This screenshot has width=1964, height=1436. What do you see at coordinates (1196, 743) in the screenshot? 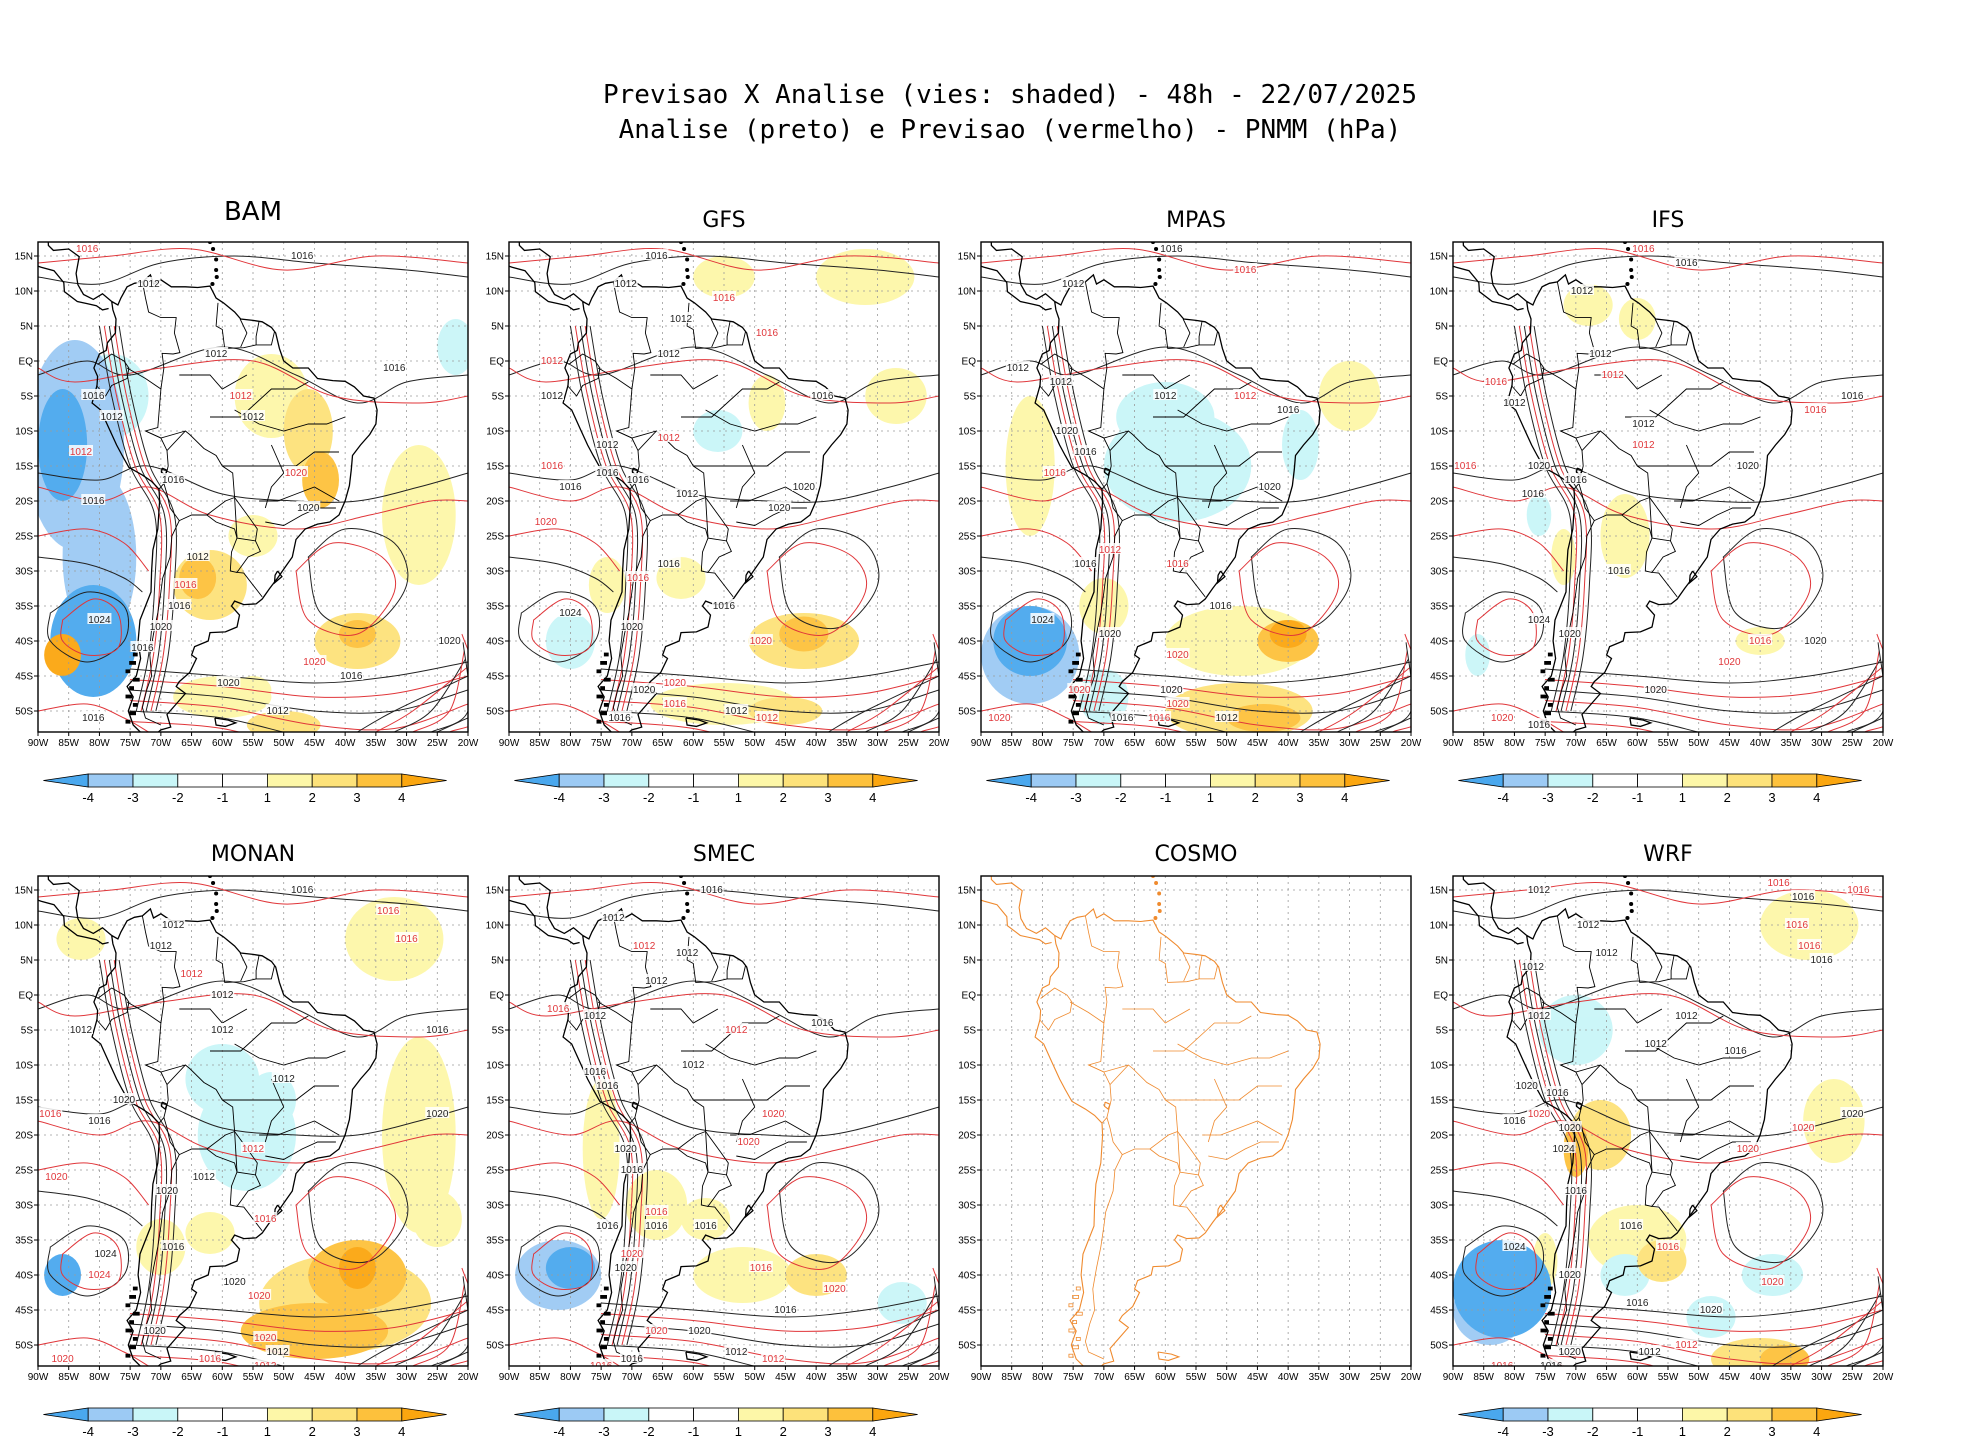
I see `lon-tick-label: 55W` at bounding box center [1196, 743].